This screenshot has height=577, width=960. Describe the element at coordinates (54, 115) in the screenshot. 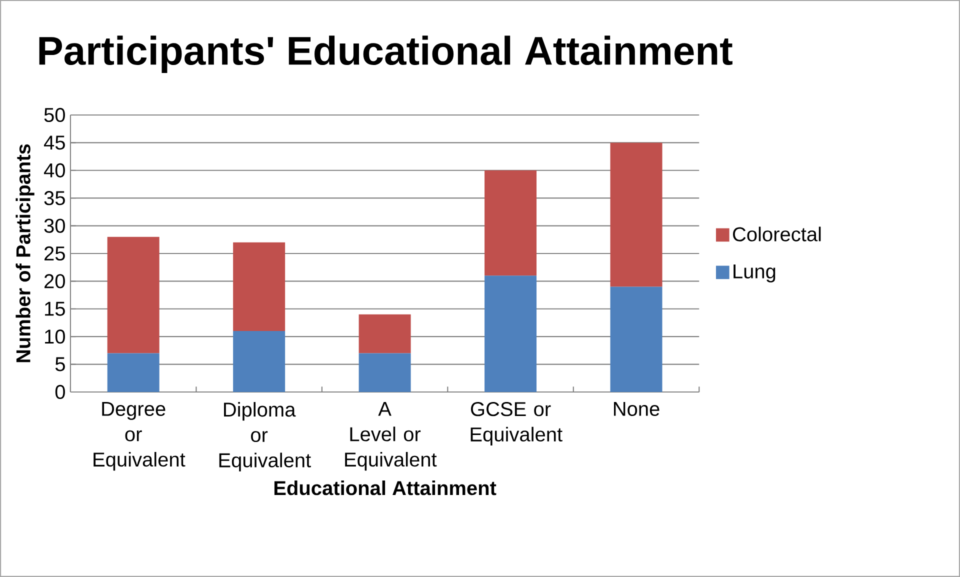

I see `y-tick-label: 50` at that location.